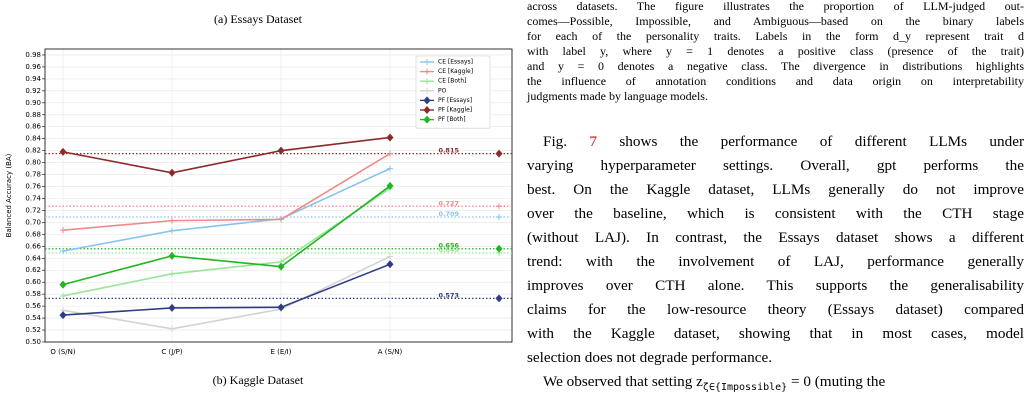  I want to click on text: We observed that setting z, so click(623, 381).